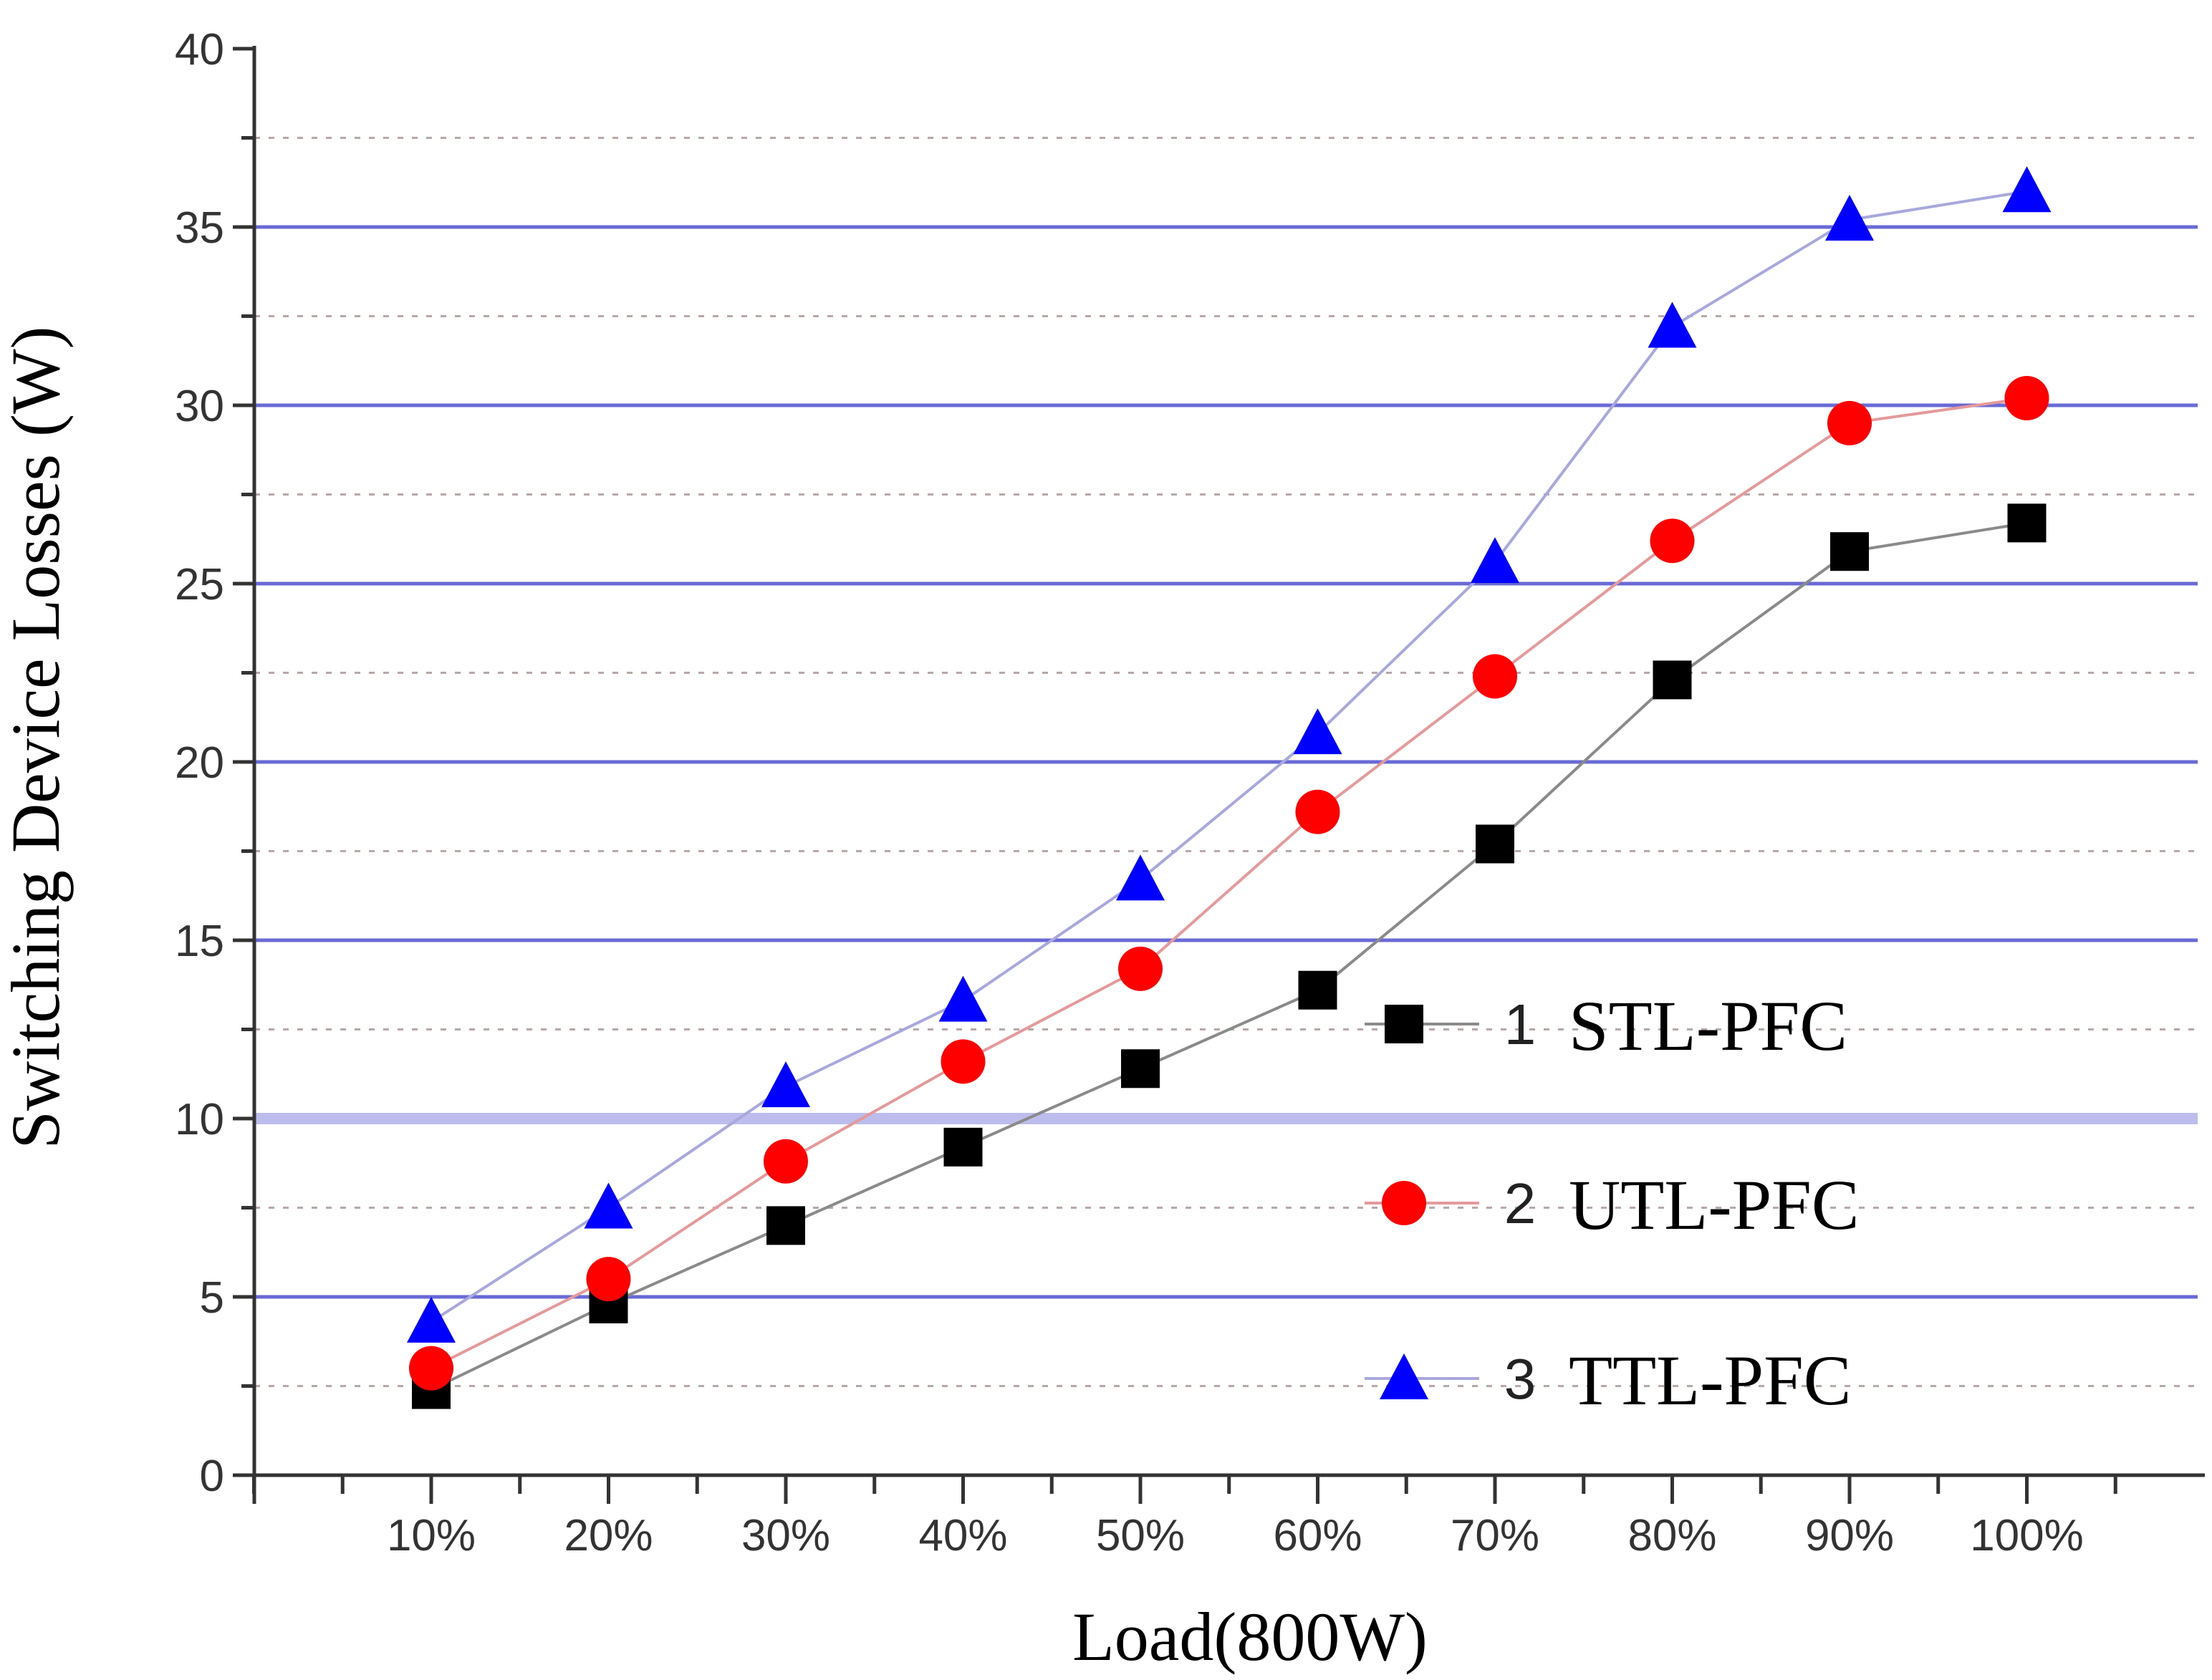 The height and width of the screenshot is (1680, 2212). Describe the element at coordinates (1140, 1535) in the screenshot. I see `x-tick-label: 50%` at that location.